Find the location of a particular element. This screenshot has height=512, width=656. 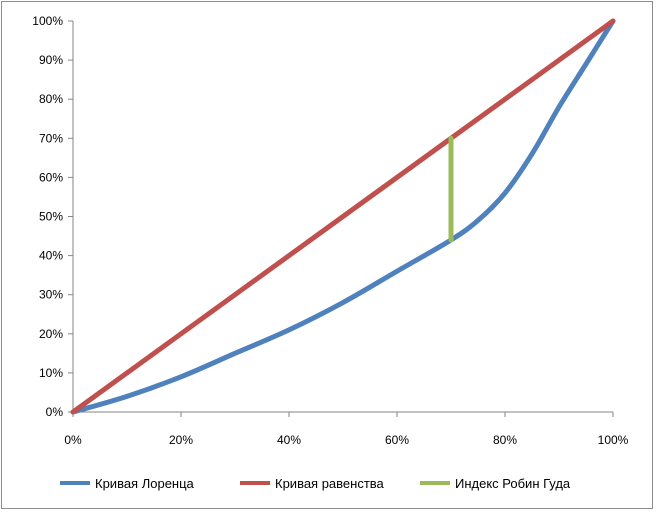

y-tick-label: 20% is located at coordinates (51, 334).